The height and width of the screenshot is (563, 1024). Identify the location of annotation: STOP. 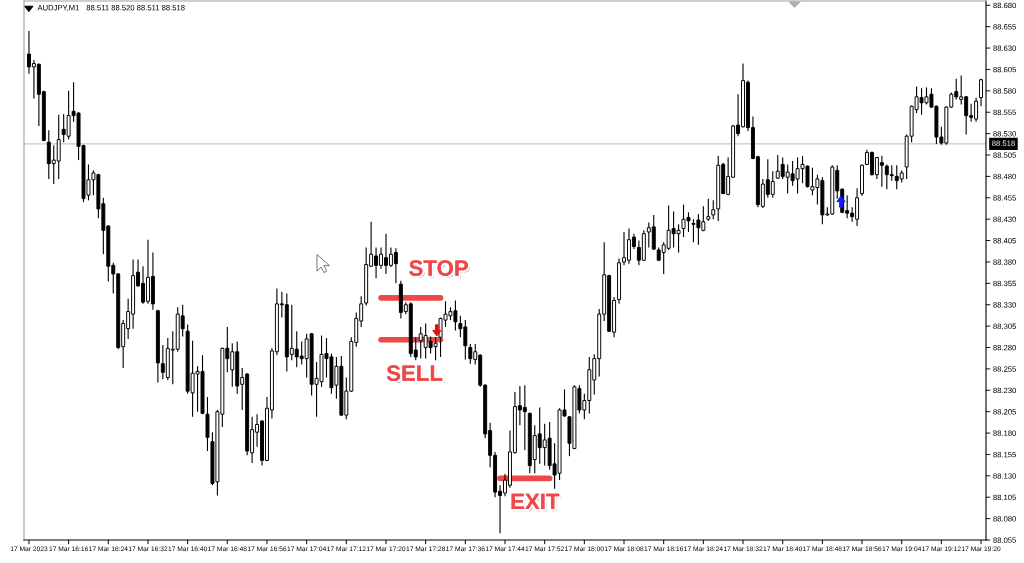
(439, 269).